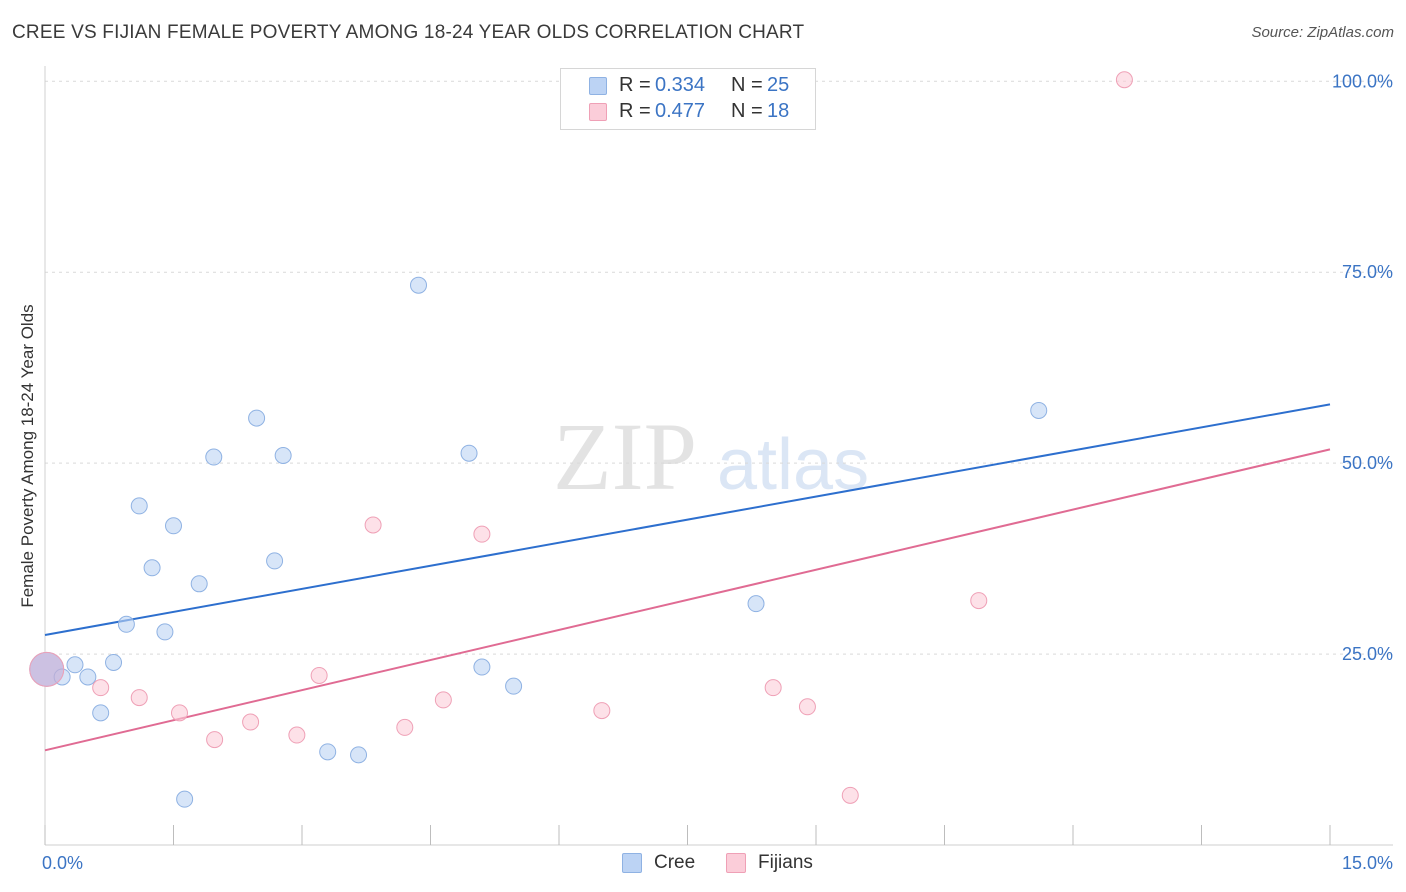  Describe the element at coordinates (785, 862) in the screenshot. I see `legend-label-fijians: Fijians` at that location.